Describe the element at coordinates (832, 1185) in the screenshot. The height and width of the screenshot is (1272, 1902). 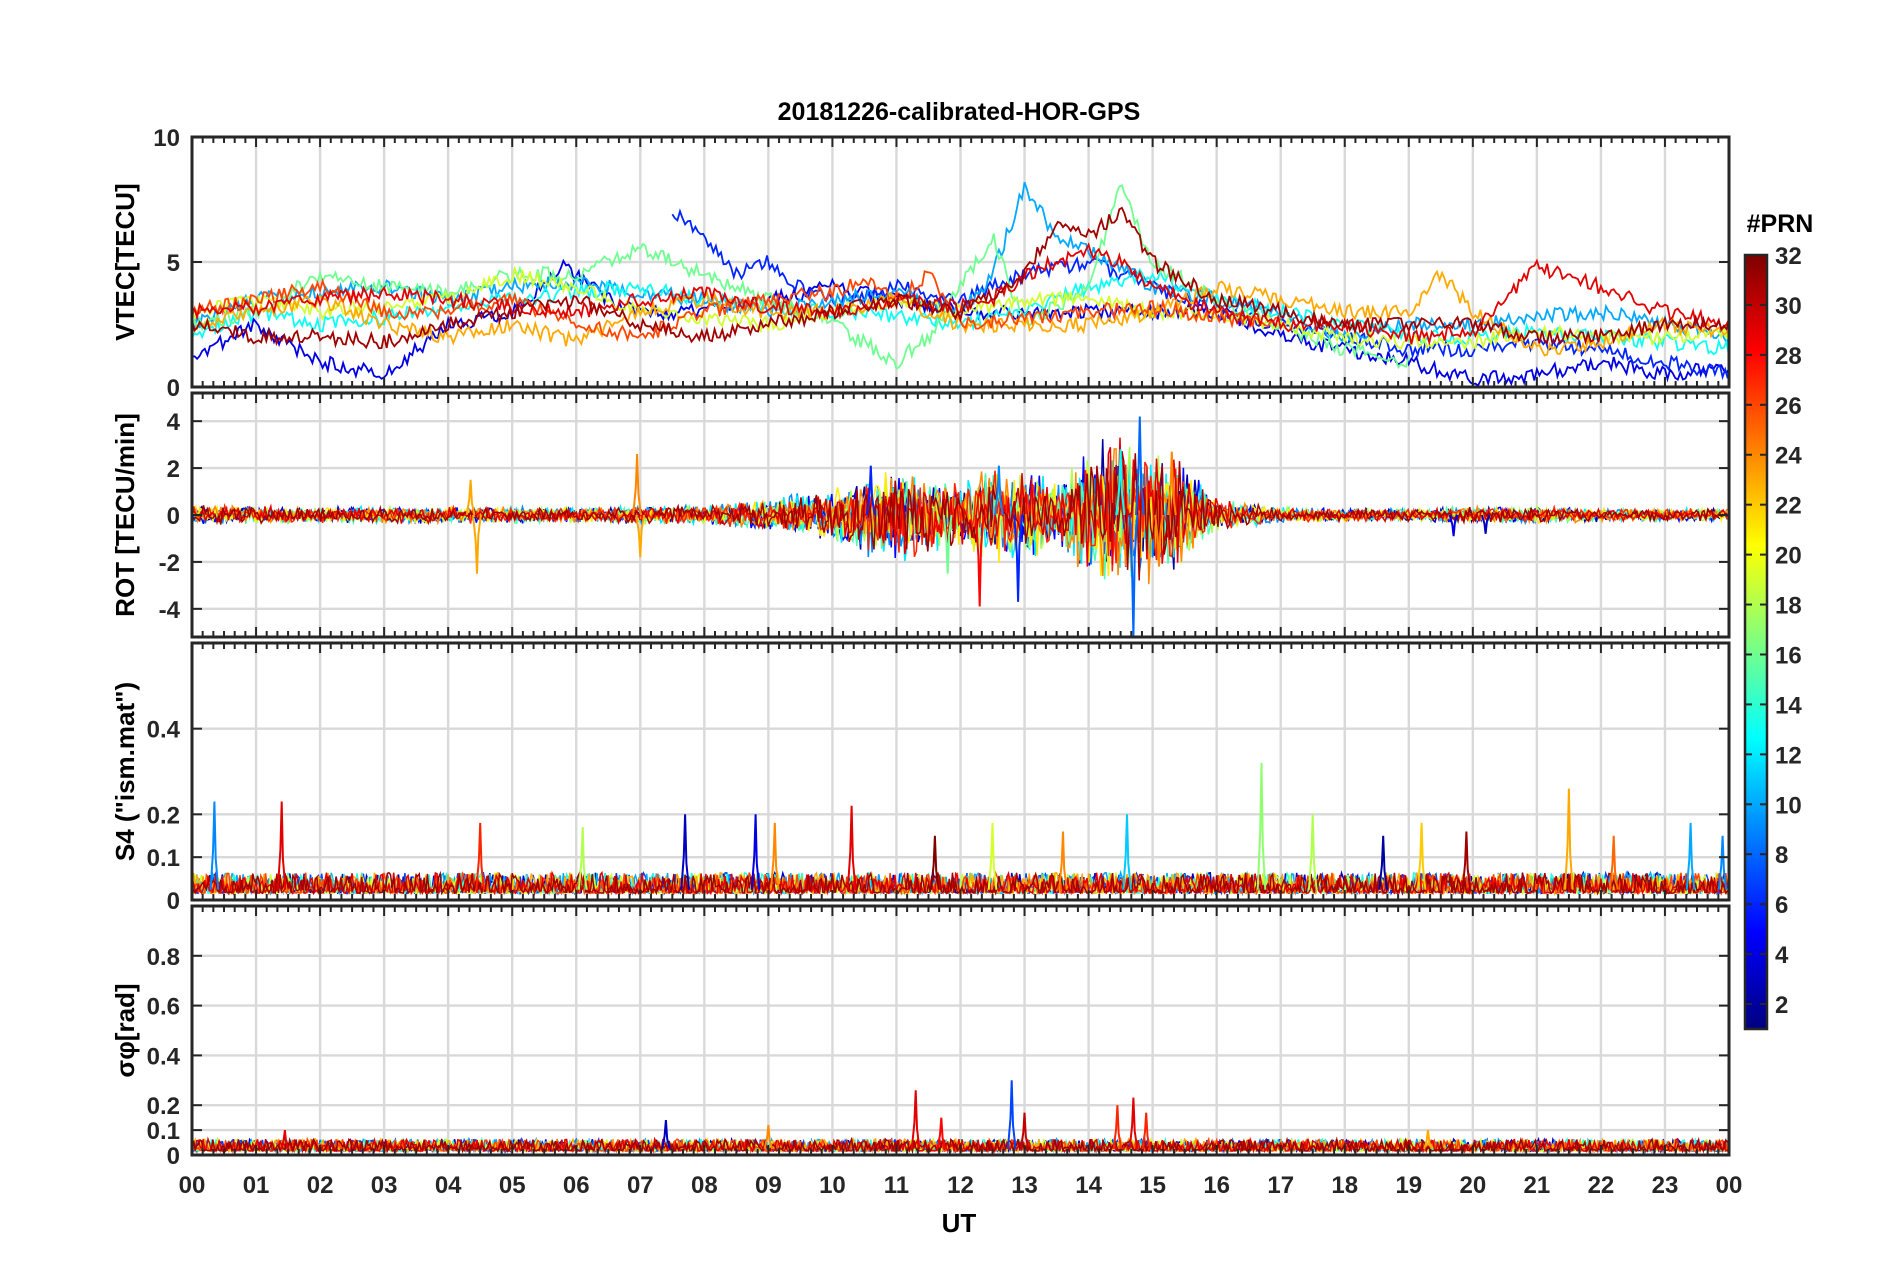
I see `x-tick-label: 10` at that location.